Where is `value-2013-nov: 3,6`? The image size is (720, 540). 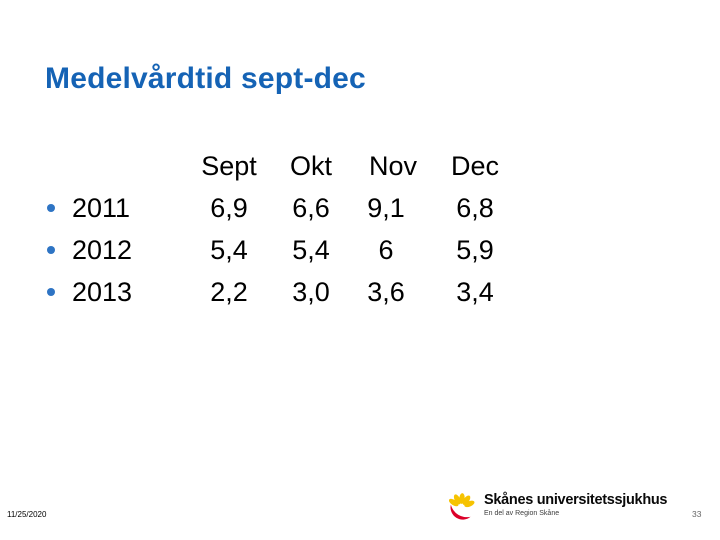 value-2013-nov: 3,6 is located at coordinates (386, 291).